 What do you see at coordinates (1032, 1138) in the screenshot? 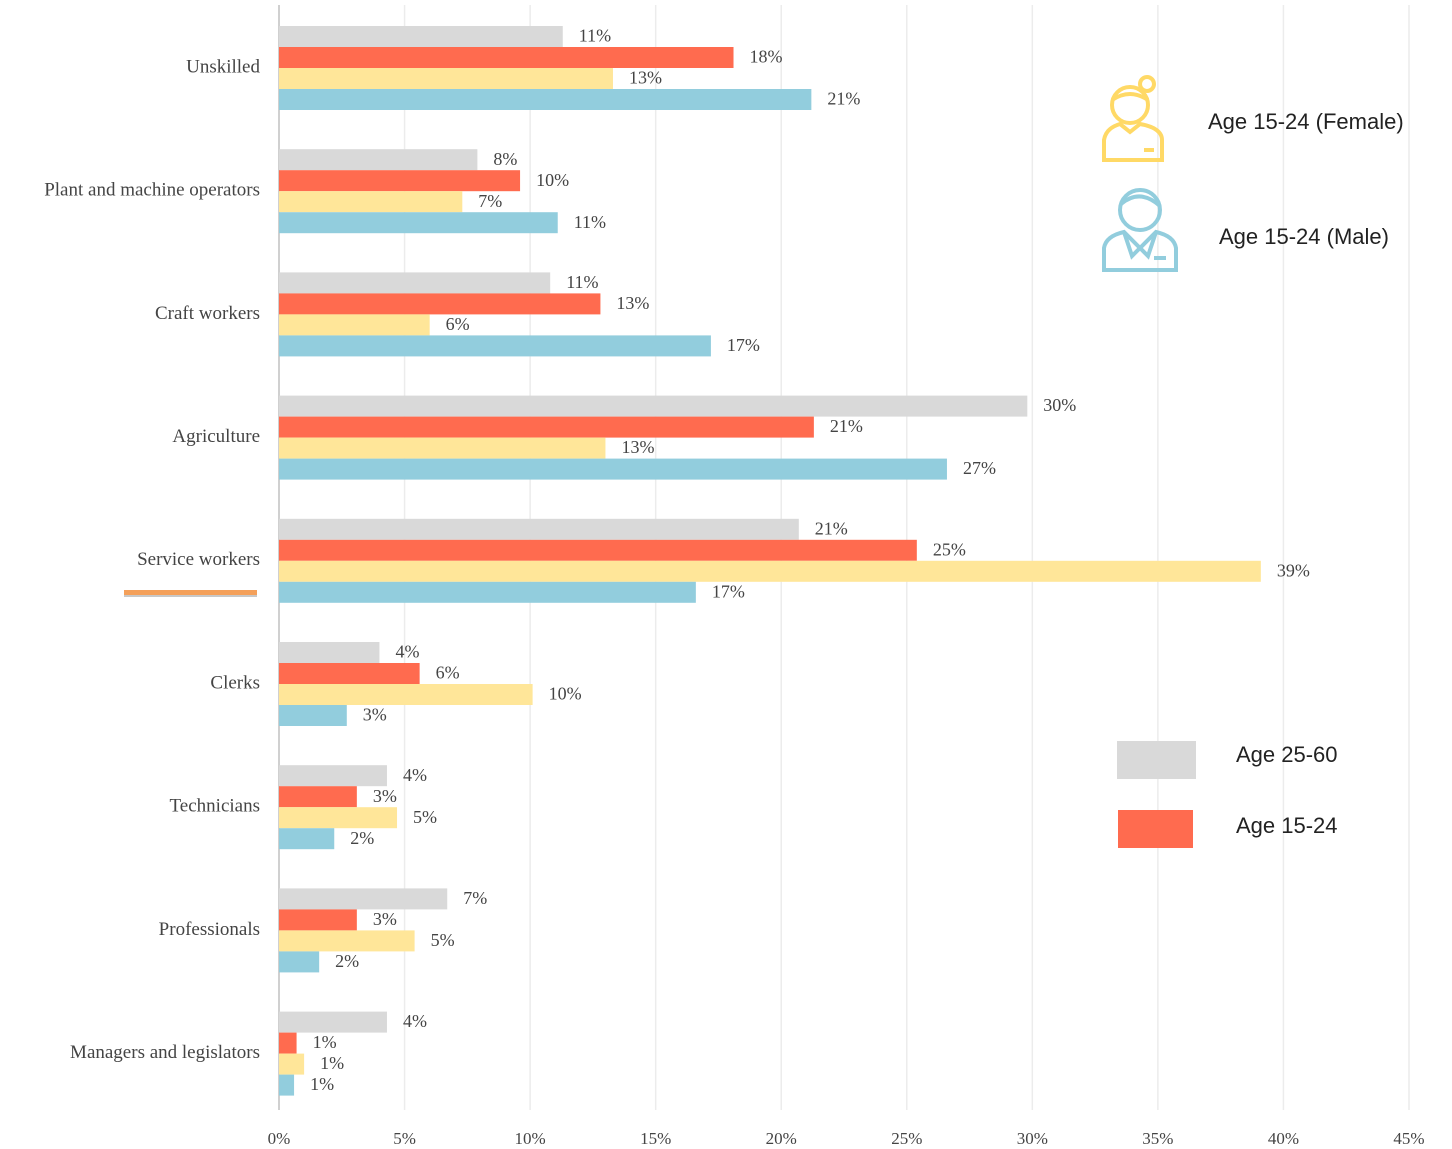
I see `x-tick-label: 30%` at bounding box center [1032, 1138].